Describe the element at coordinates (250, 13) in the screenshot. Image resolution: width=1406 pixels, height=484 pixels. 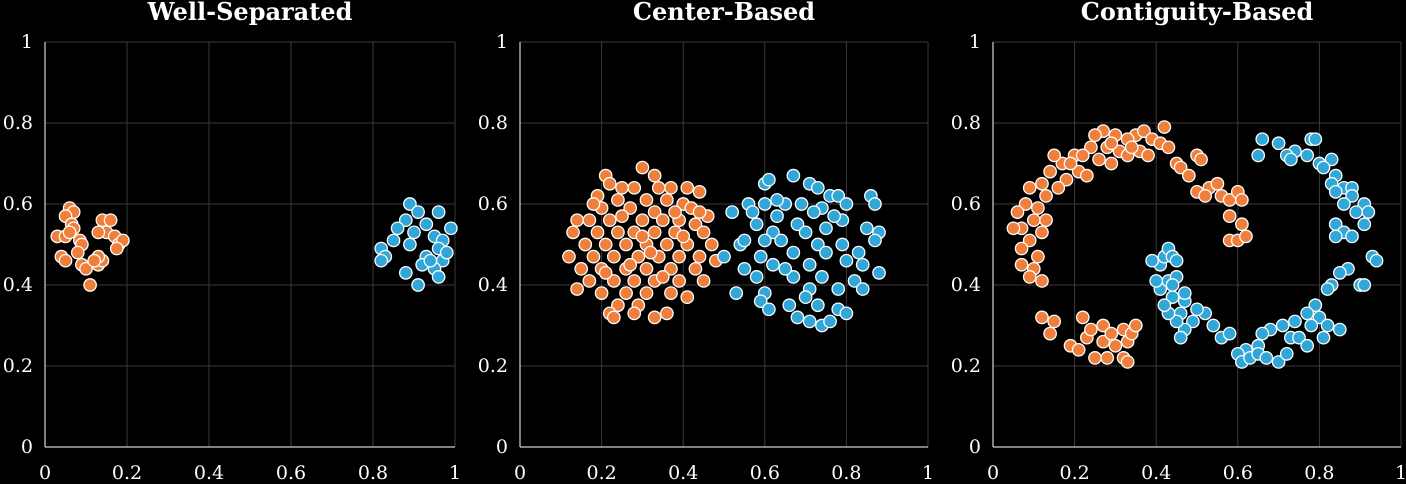
I see `chart-title: Well-Separated` at that location.